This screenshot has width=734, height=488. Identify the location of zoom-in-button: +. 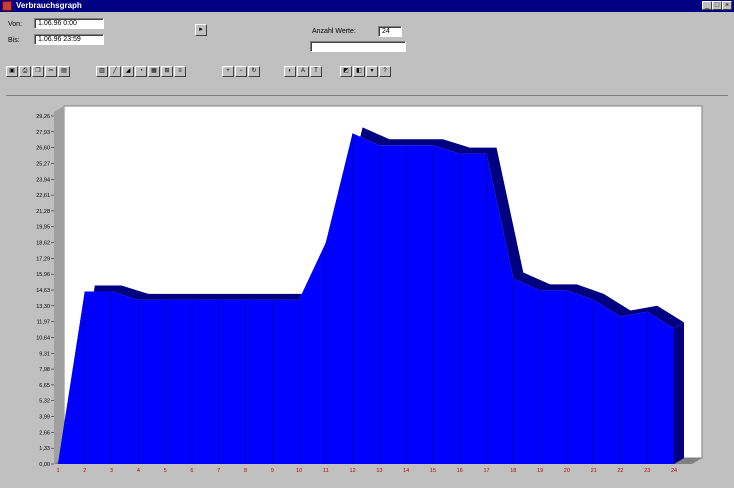
(228, 71).